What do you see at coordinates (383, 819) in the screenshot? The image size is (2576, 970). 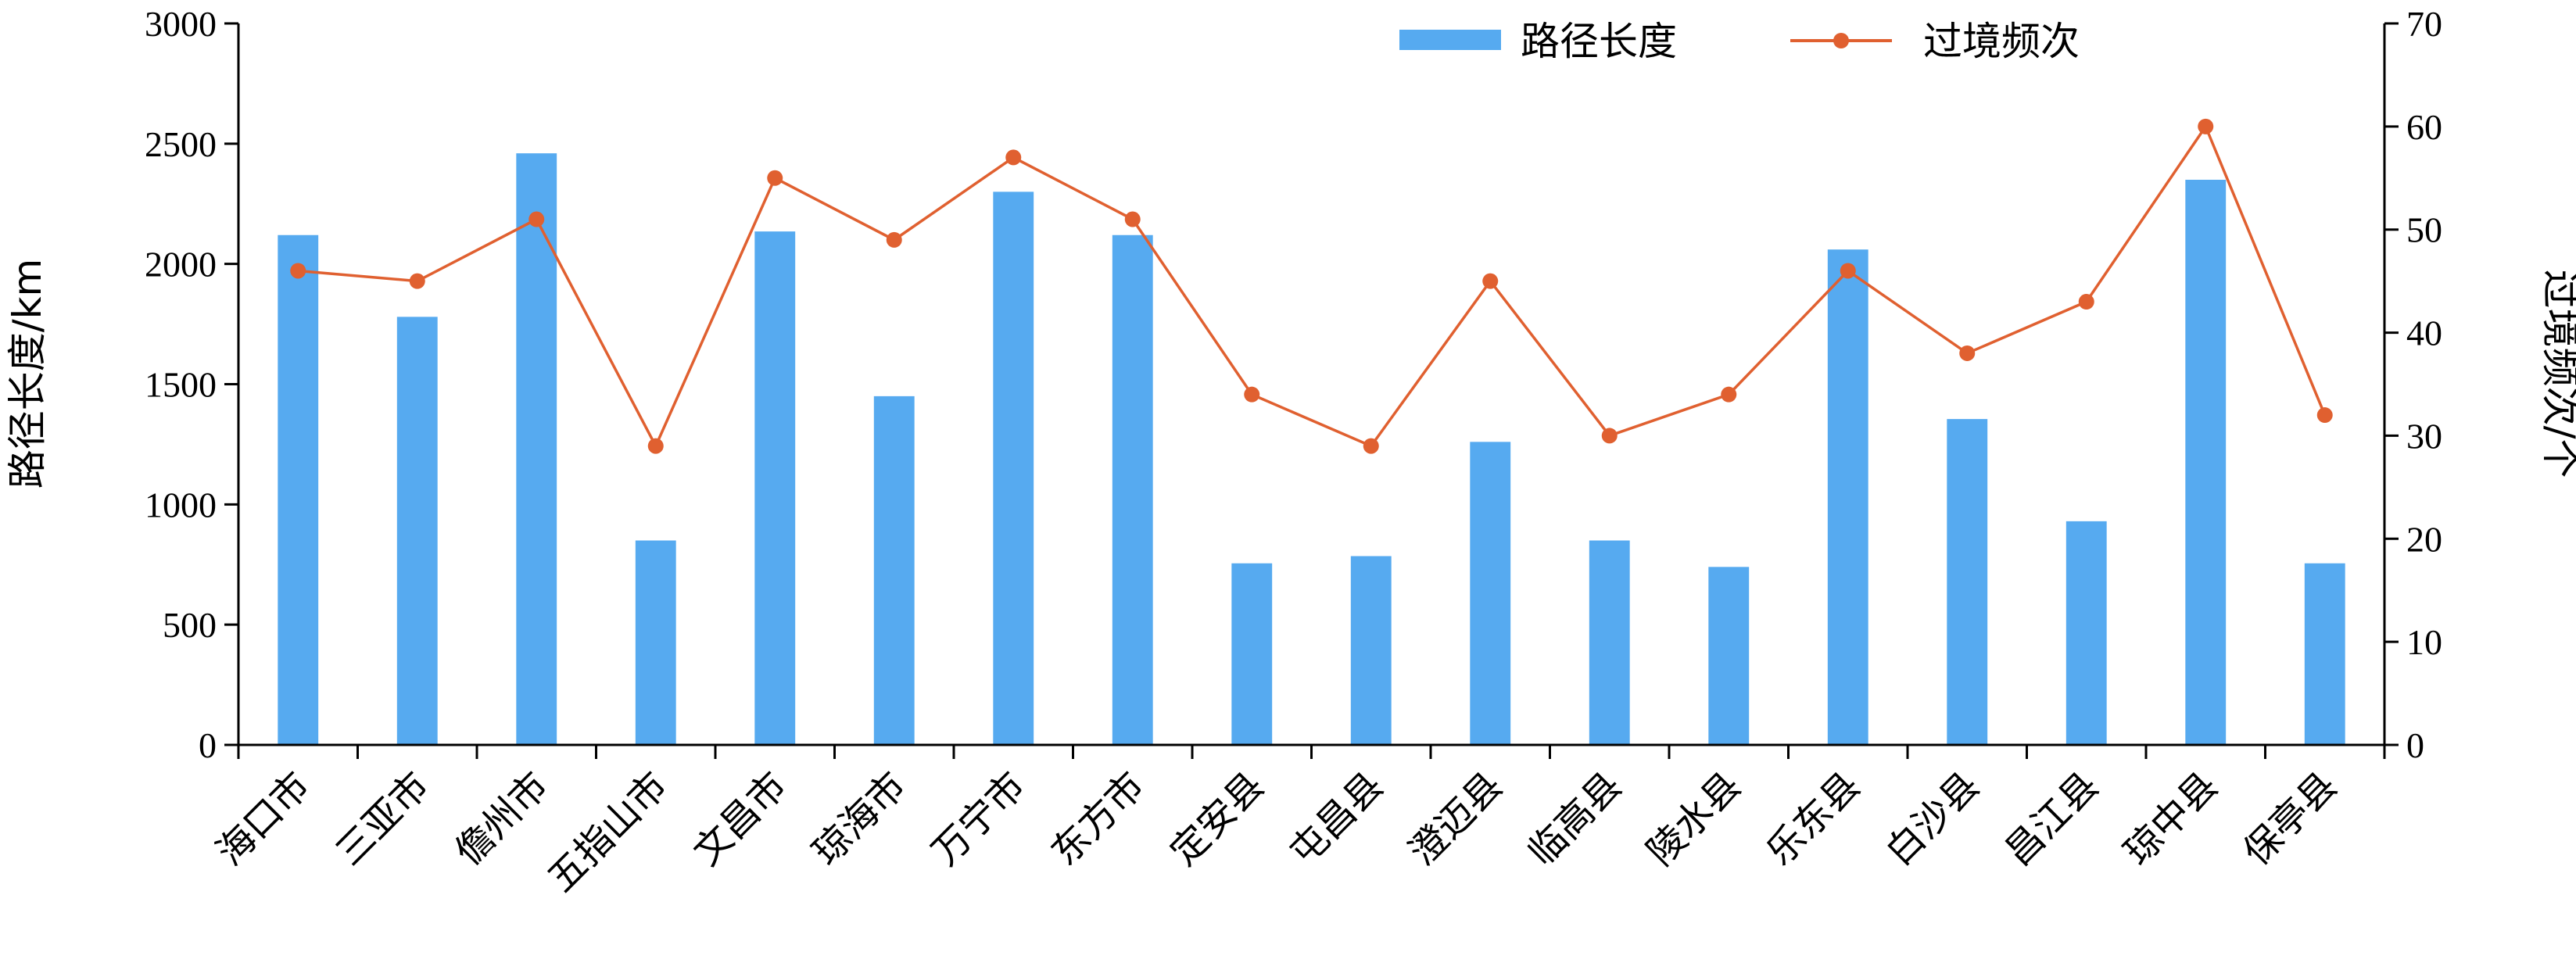 I see `x-category-label: 三亚市` at bounding box center [383, 819].